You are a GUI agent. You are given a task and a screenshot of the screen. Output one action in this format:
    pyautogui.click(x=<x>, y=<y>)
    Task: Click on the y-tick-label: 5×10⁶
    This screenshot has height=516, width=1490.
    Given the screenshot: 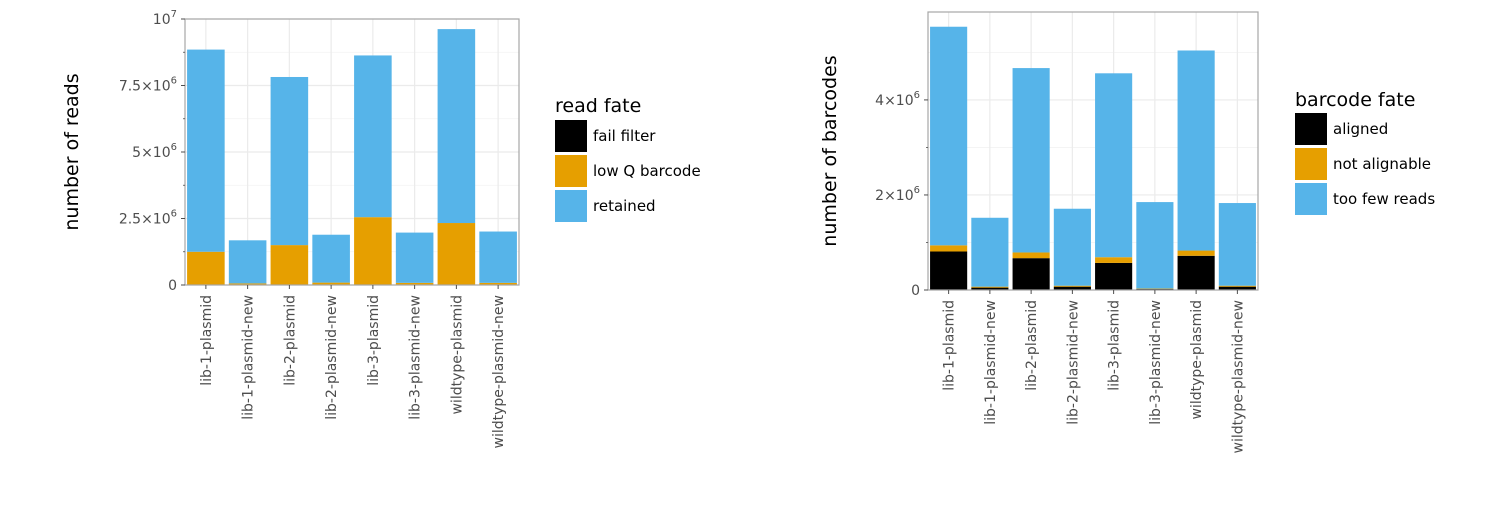 What is the action you would take?
    pyautogui.click(x=154, y=151)
    